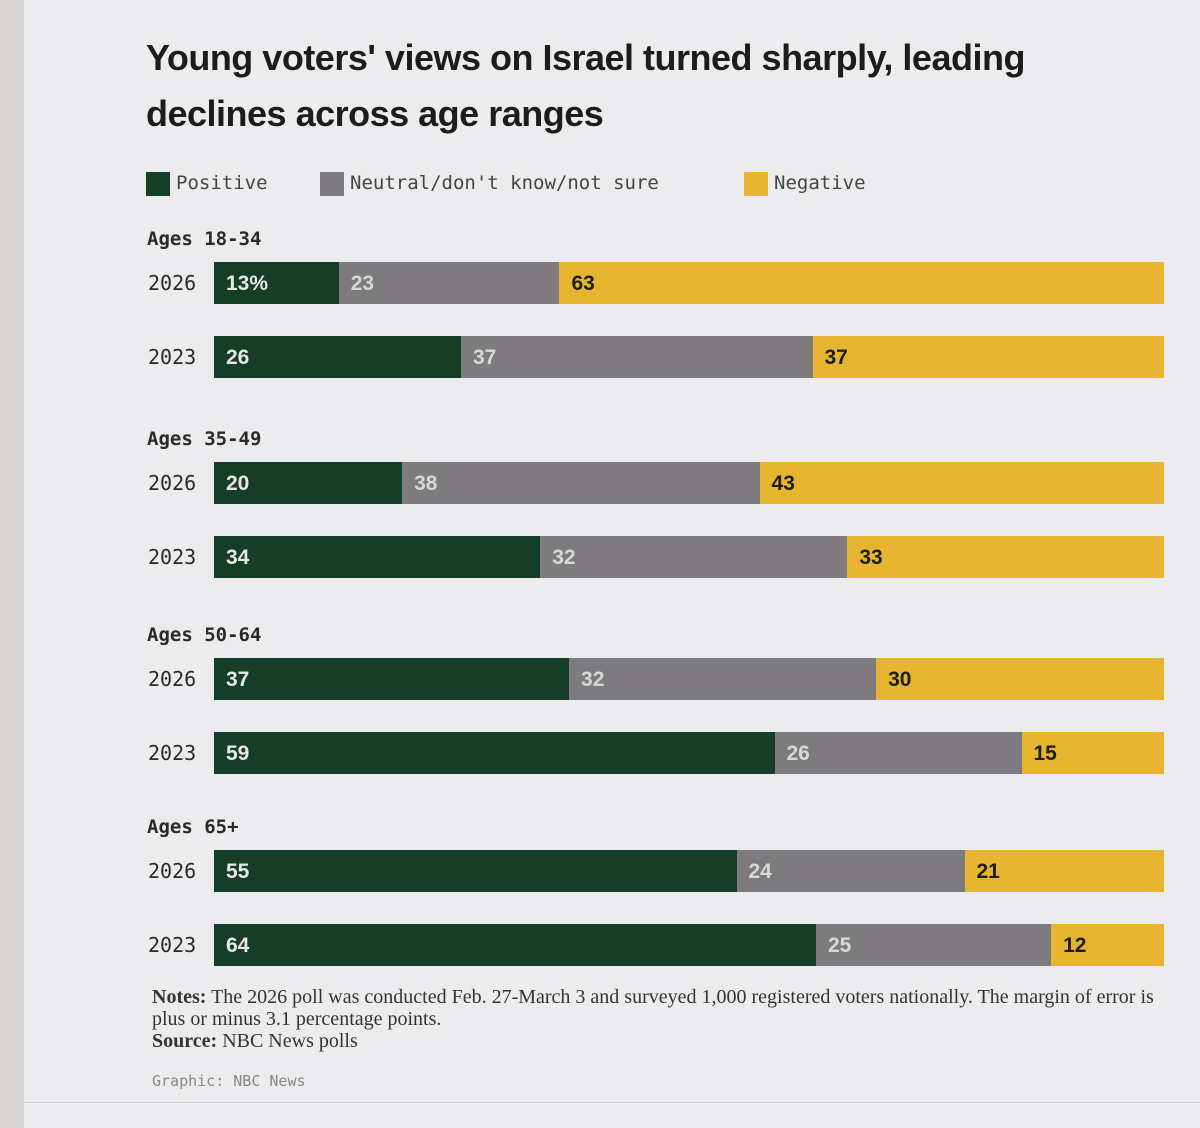 Image resolution: width=1200 pixels, height=1128 pixels. What do you see at coordinates (222, 183) in the screenshot?
I see `legend-label-positive: Positive` at bounding box center [222, 183].